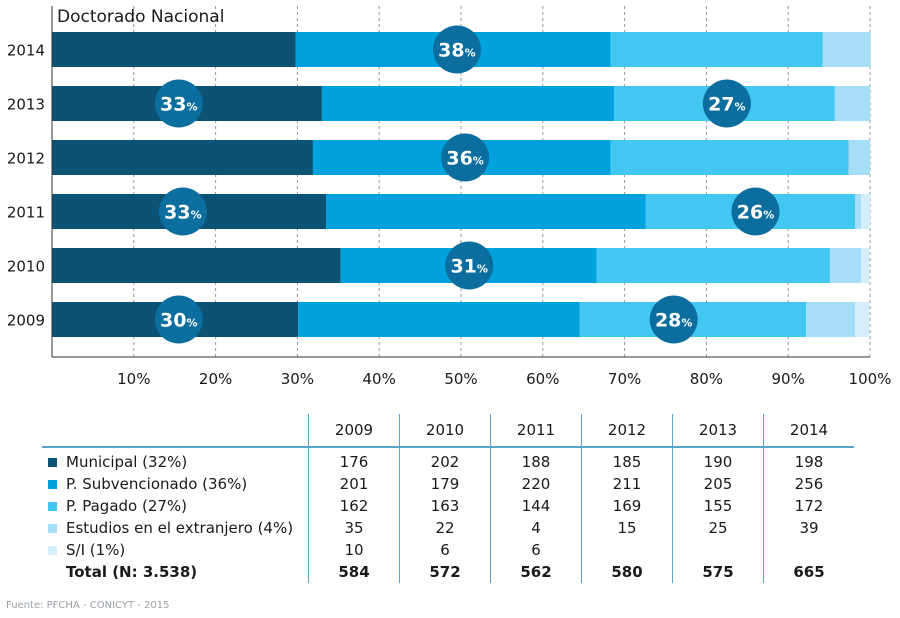 The width and height of the screenshot is (900, 618). What do you see at coordinates (175, 572) in the screenshot?
I see `table-total-label: Total (N: 3.538)` at bounding box center [175, 572].